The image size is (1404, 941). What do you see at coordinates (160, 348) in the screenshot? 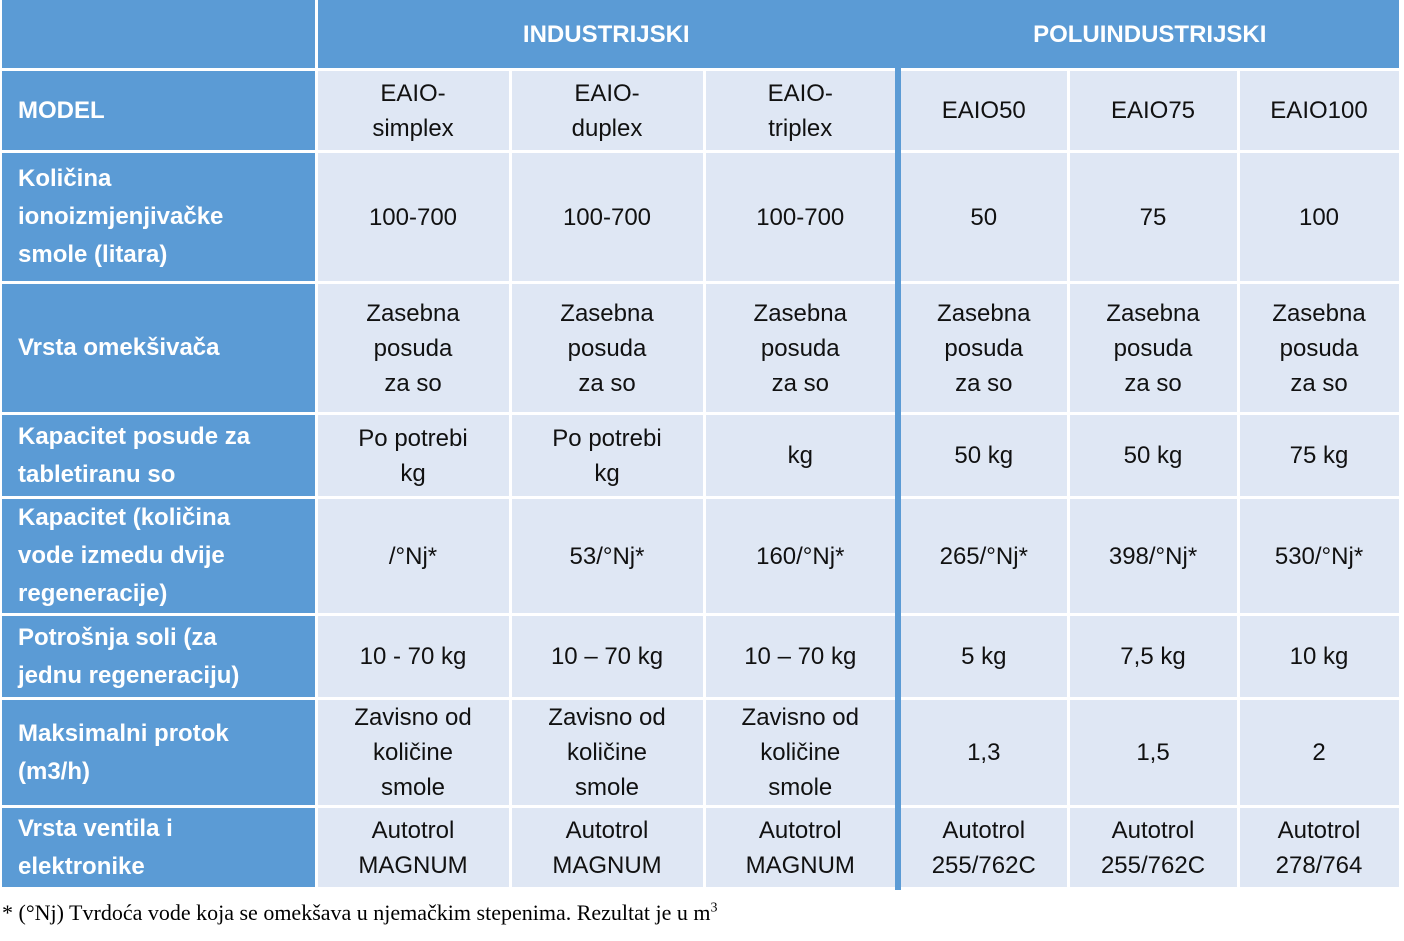
I see `row-label: Vrsta omekšivača` at bounding box center [160, 348].